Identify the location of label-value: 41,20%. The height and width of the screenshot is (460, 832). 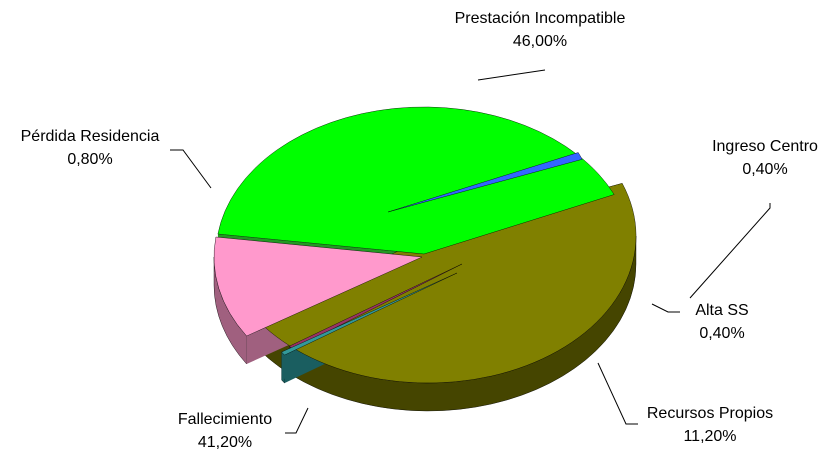
(225, 442).